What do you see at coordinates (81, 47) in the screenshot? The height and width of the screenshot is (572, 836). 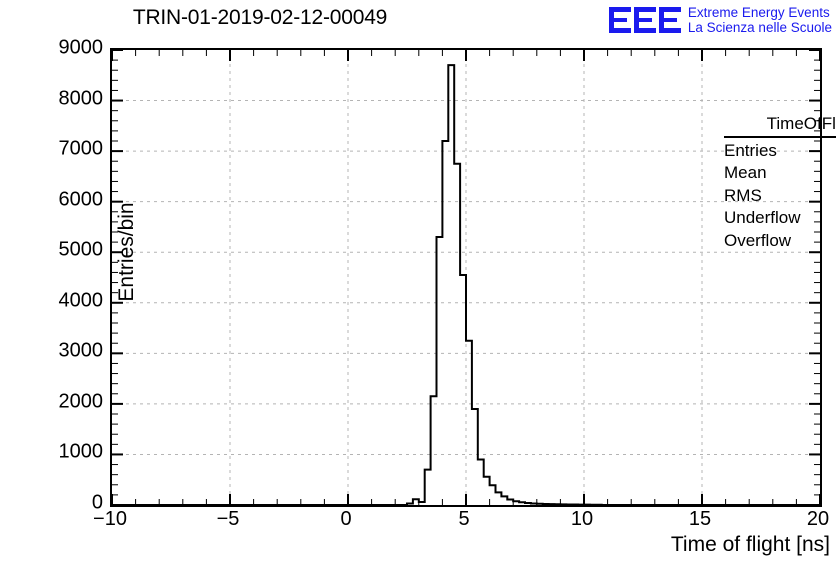 I see `y-tick-label: 9000` at bounding box center [81, 47].